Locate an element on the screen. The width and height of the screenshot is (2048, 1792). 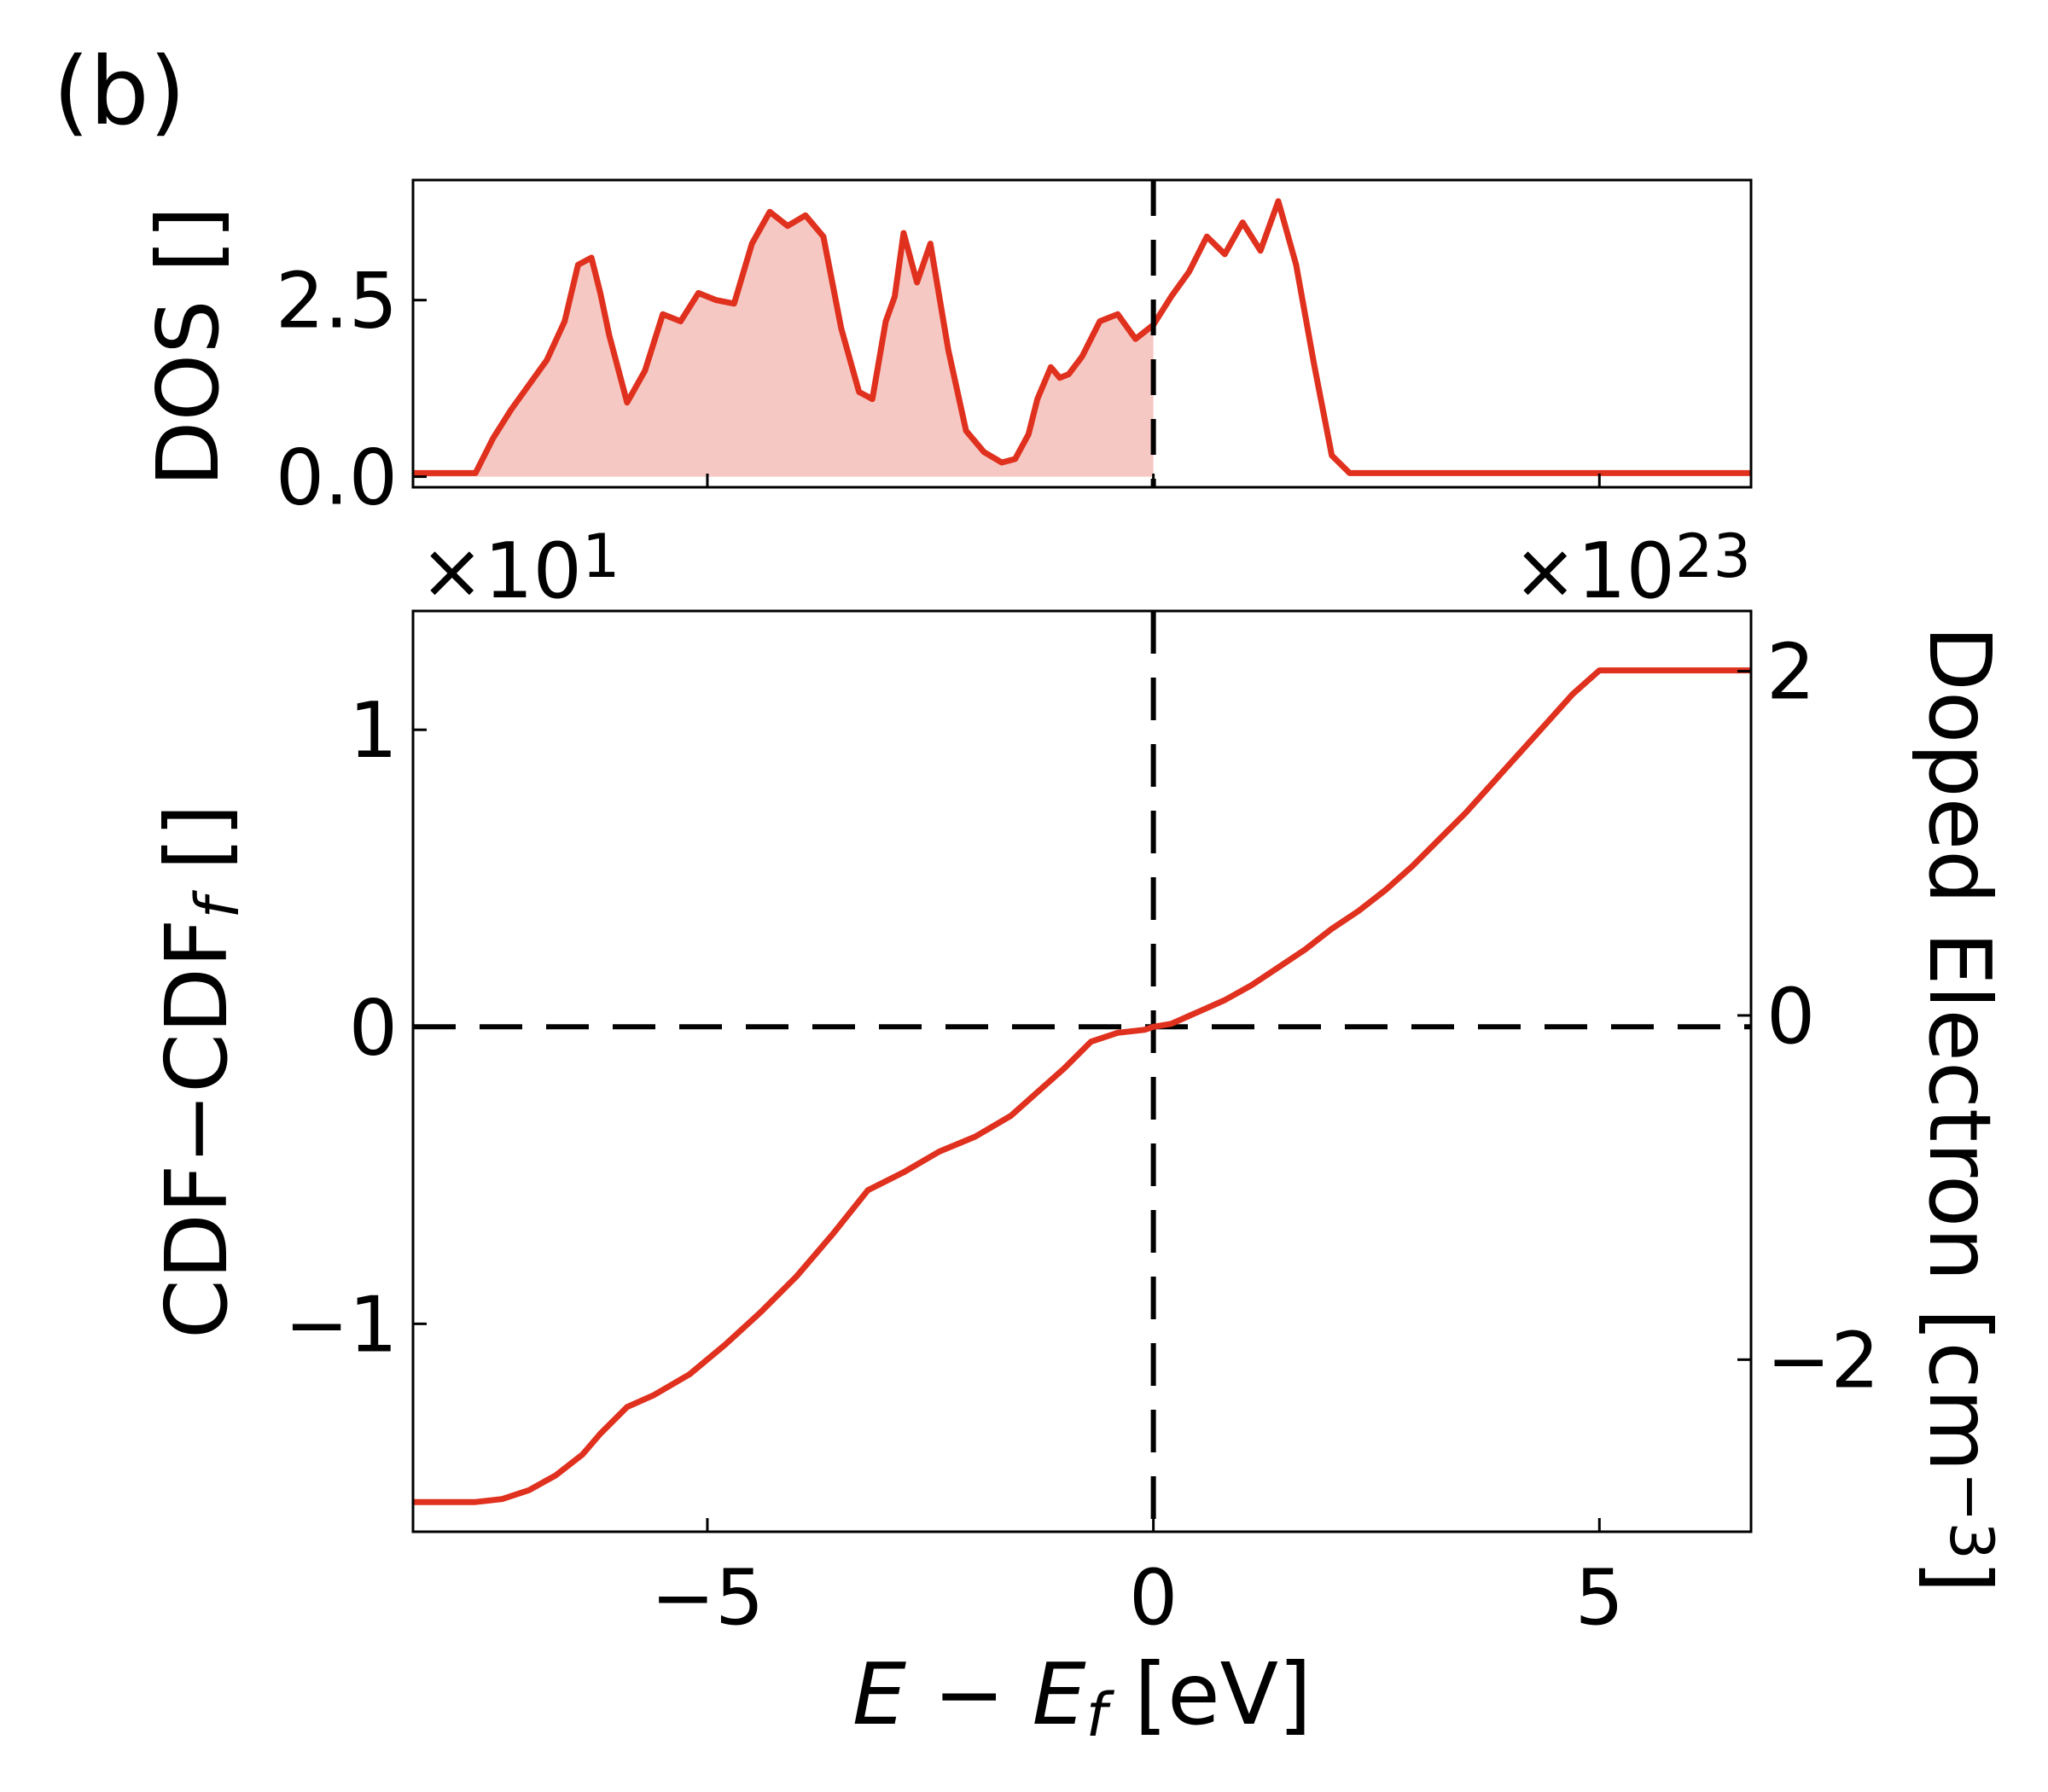
cdf-right-y-ticks: −2 0 2 is located at coordinates (1809, 1017).